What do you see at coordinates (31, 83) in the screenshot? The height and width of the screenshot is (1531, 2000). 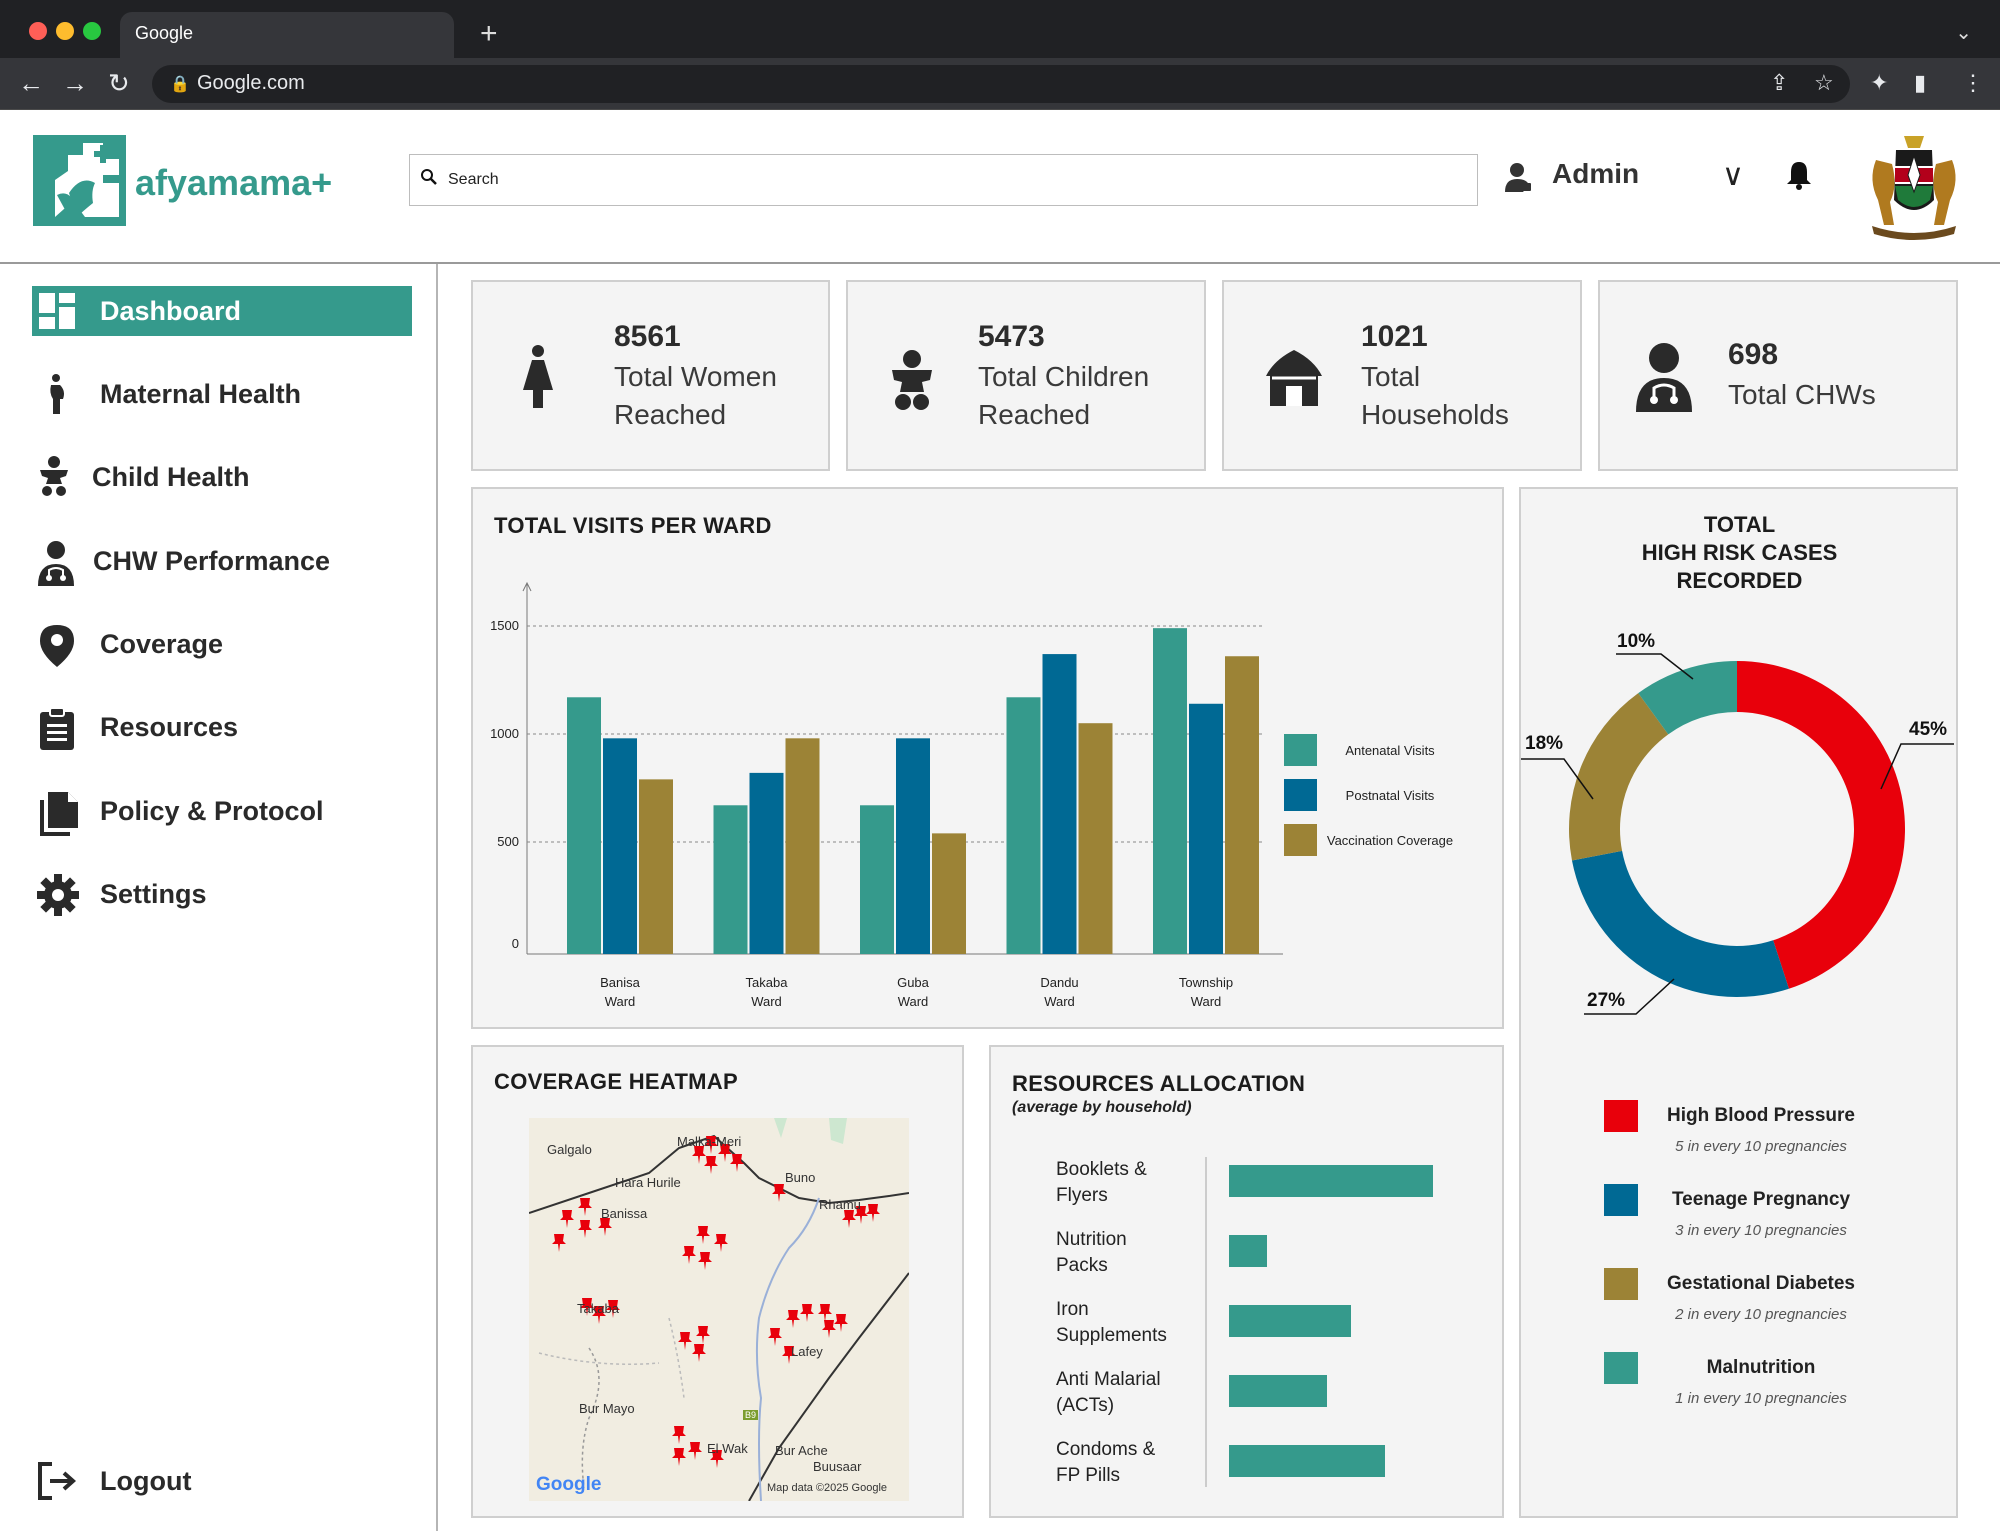 I see `back-arrow-icon: ←` at bounding box center [31, 83].